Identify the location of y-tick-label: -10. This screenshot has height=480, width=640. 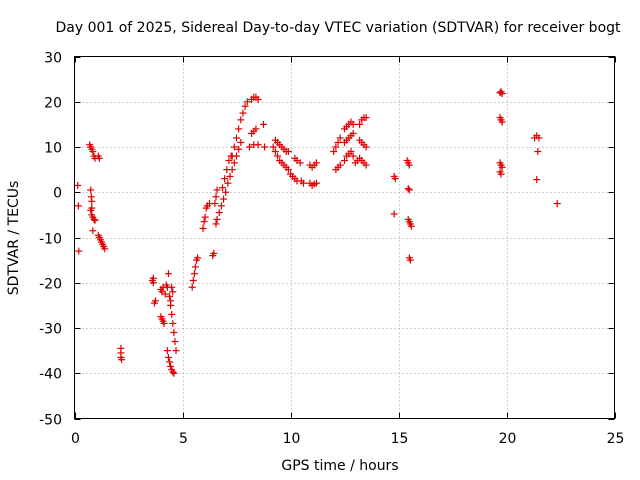
(50, 240).